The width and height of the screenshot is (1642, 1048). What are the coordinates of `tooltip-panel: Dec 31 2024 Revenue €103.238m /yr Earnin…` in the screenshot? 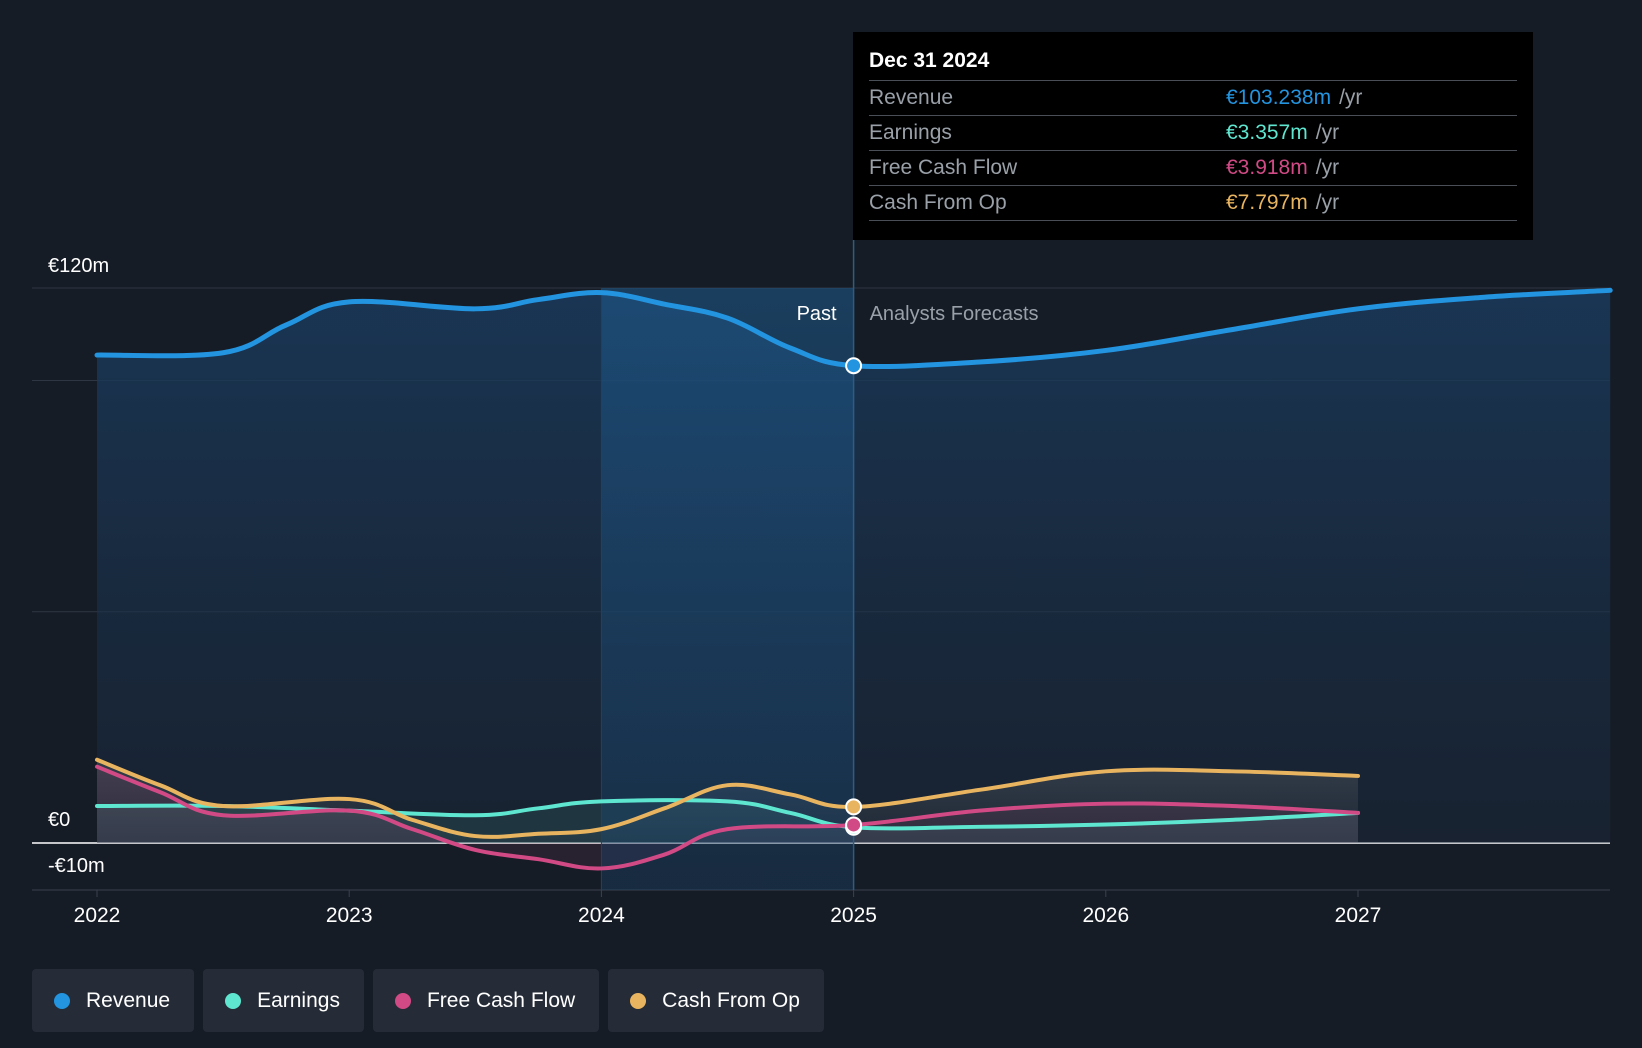 It's located at (1193, 136).